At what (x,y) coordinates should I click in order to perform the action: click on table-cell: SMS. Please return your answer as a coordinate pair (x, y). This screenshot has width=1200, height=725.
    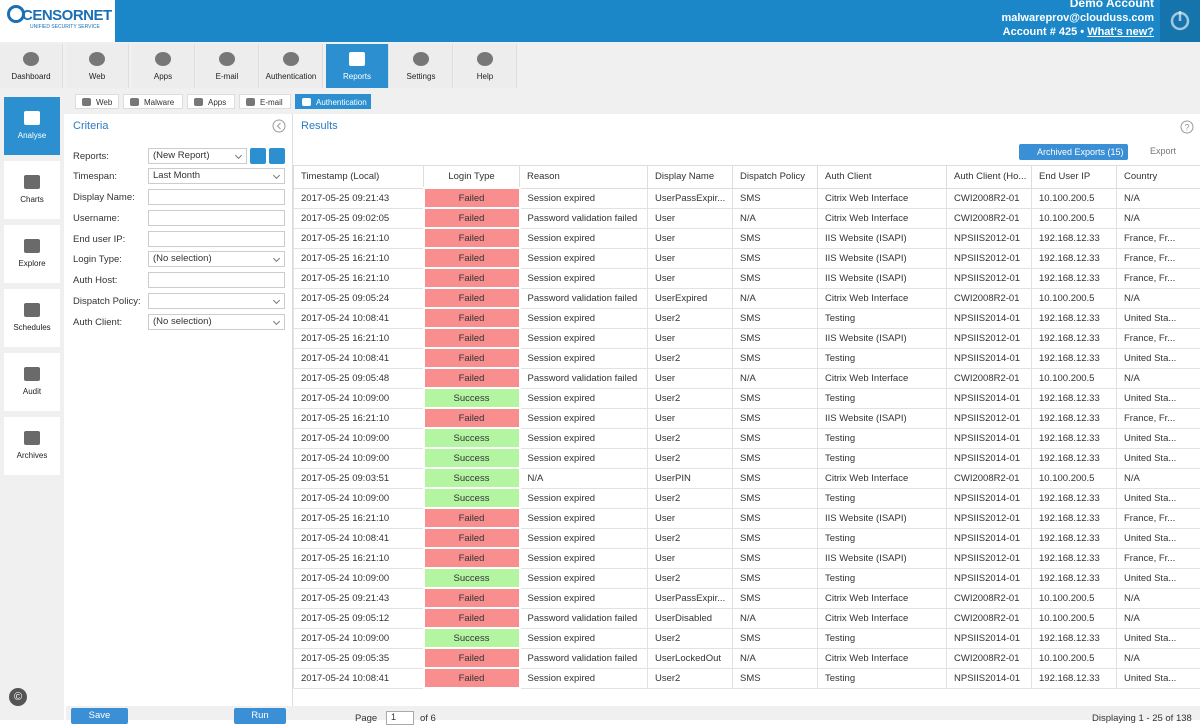
    Looking at the image, I should click on (775, 518).